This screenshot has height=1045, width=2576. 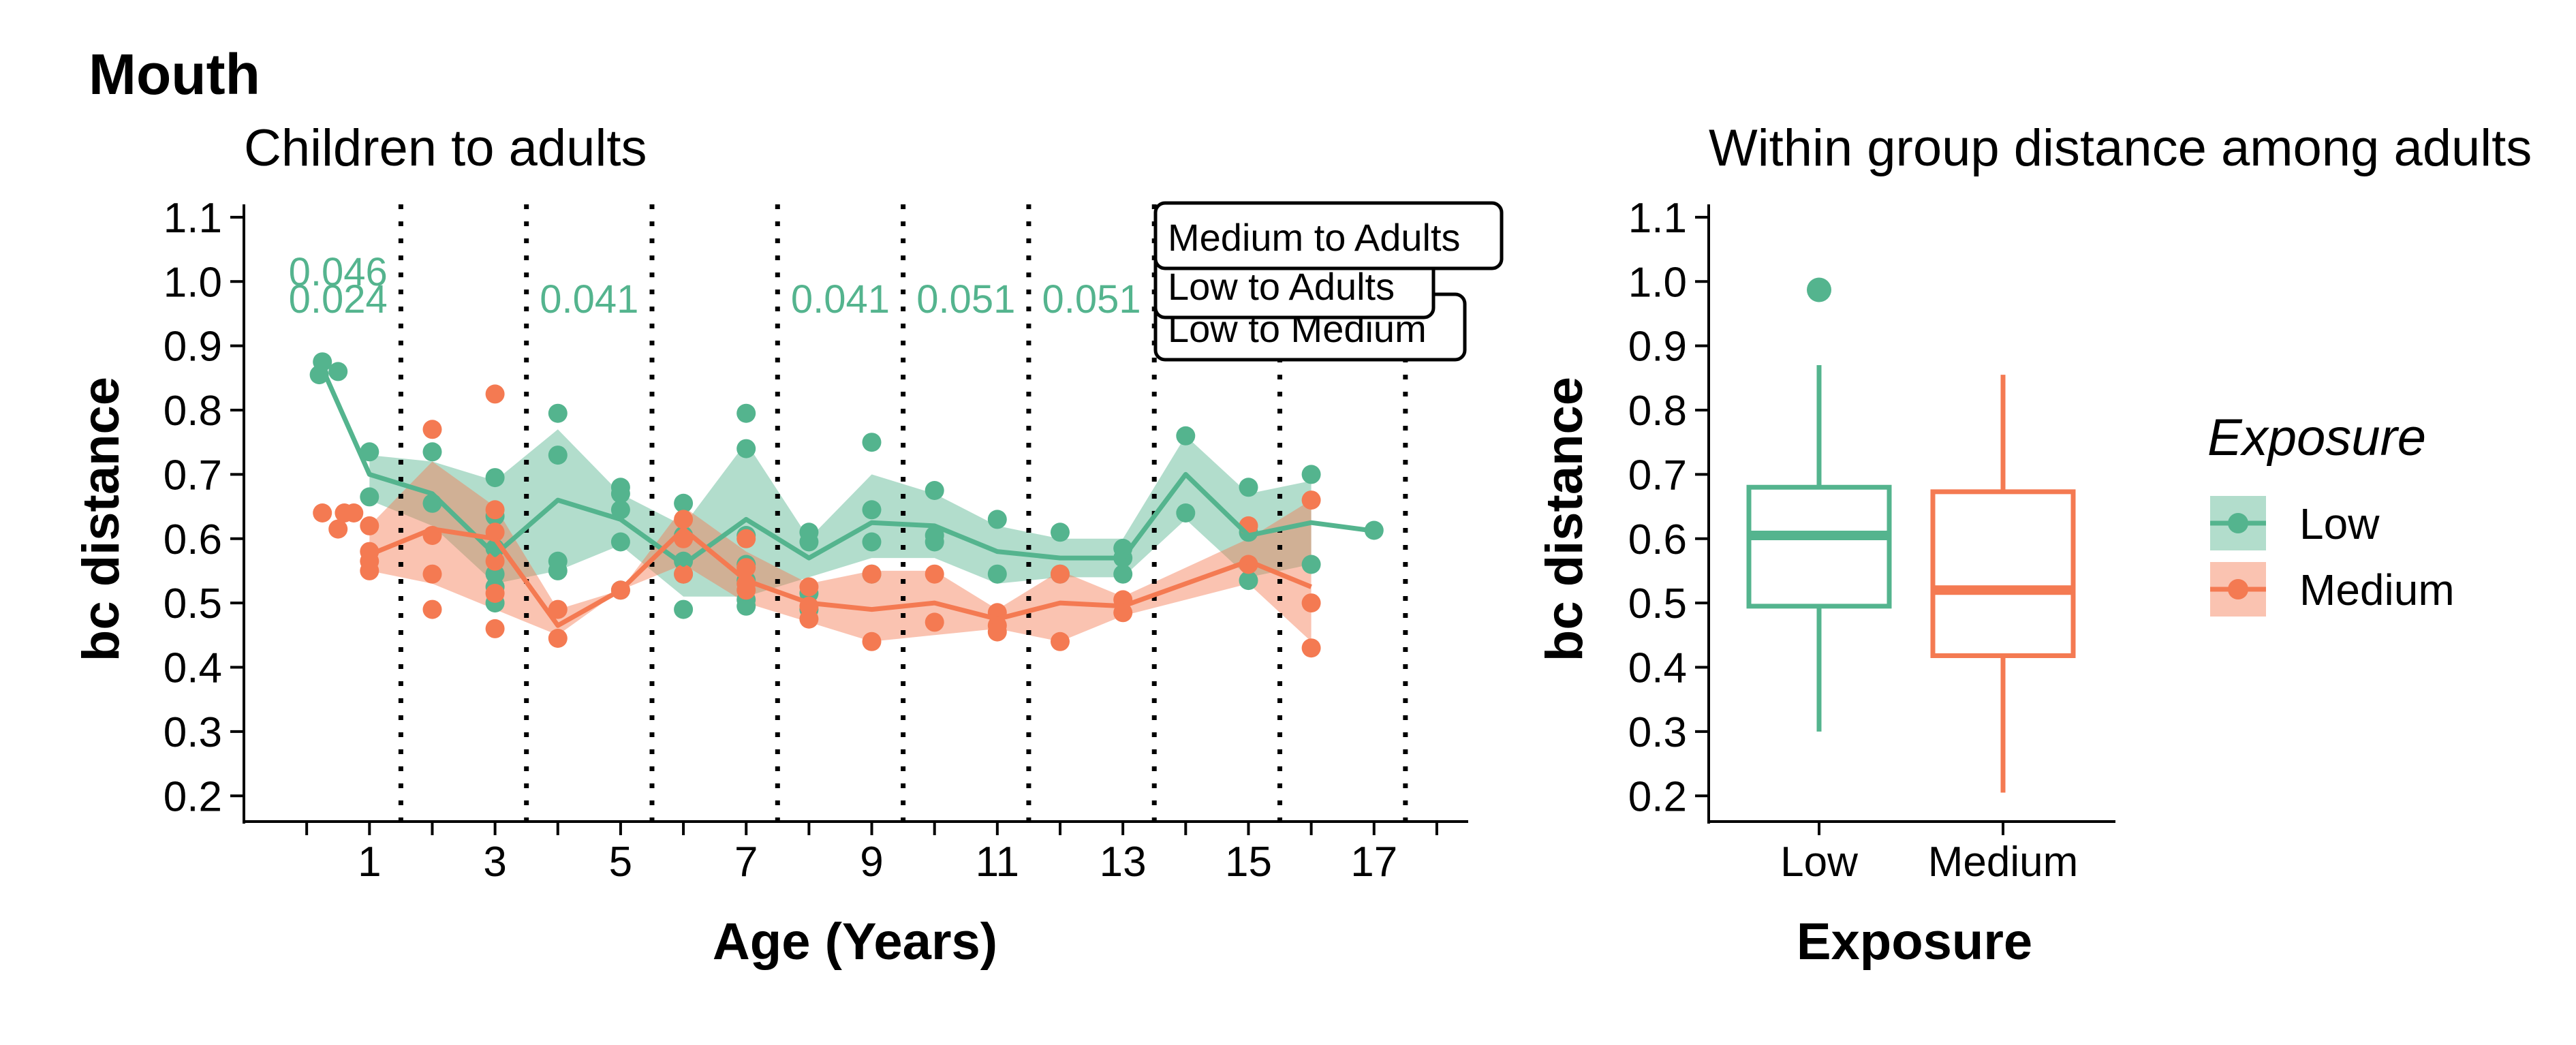 I want to click on x-tick-label: 1, so click(x=370, y=862).